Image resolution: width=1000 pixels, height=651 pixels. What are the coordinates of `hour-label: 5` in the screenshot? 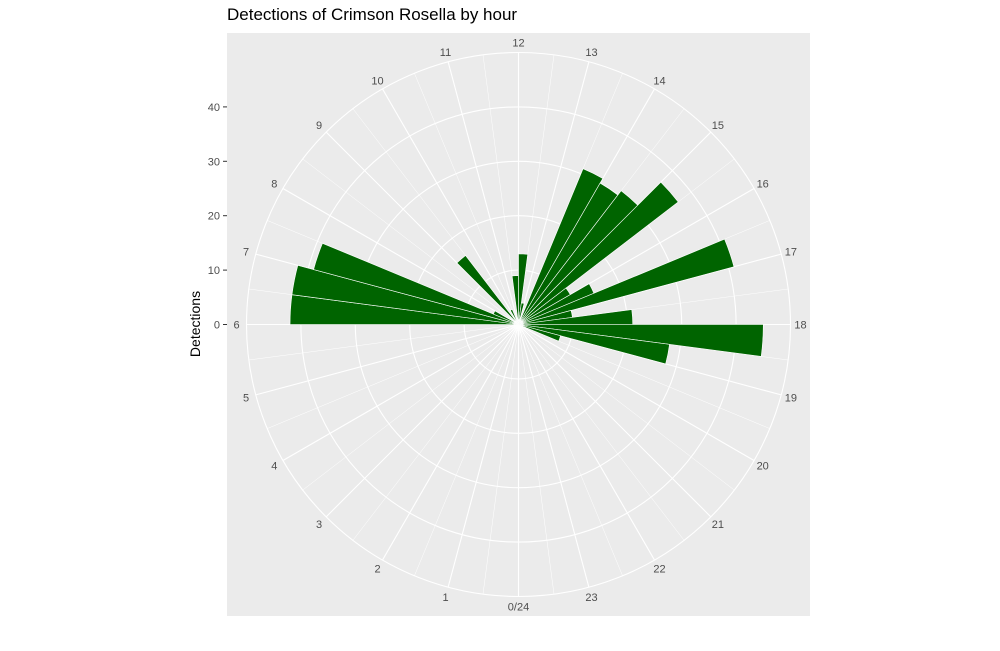 It's located at (246, 399).